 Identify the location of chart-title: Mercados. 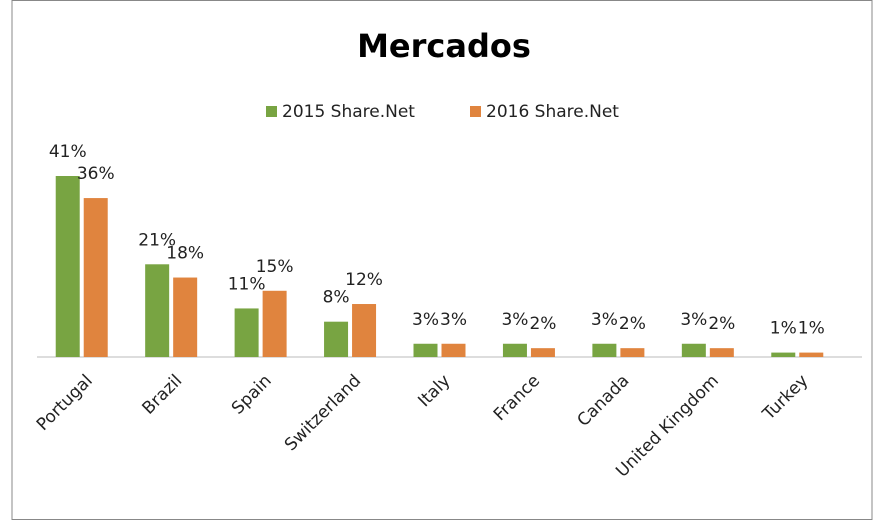
(444, 46).